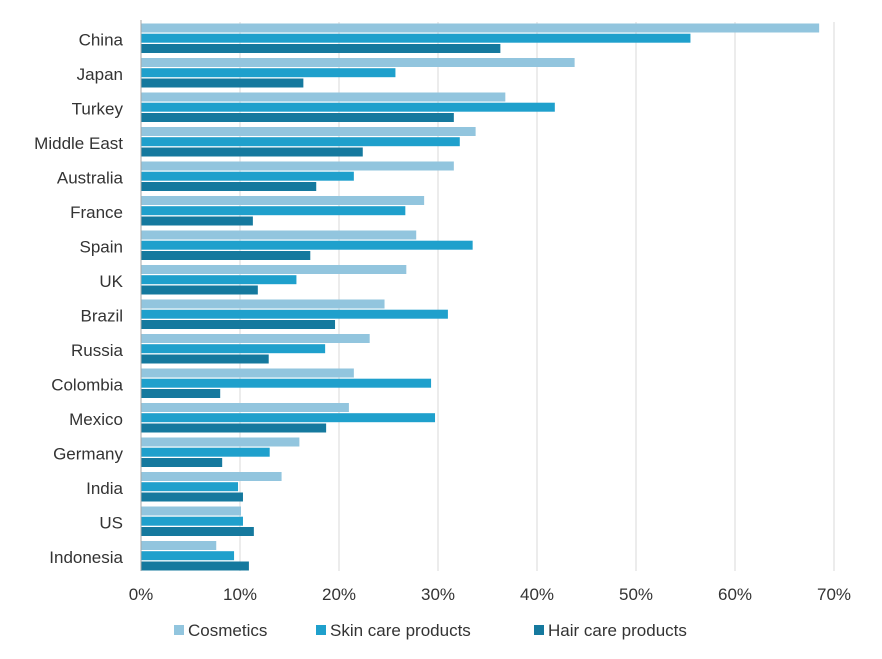 Image resolution: width=882 pixels, height=659 pixels. I want to click on category-label: US, so click(111, 522).